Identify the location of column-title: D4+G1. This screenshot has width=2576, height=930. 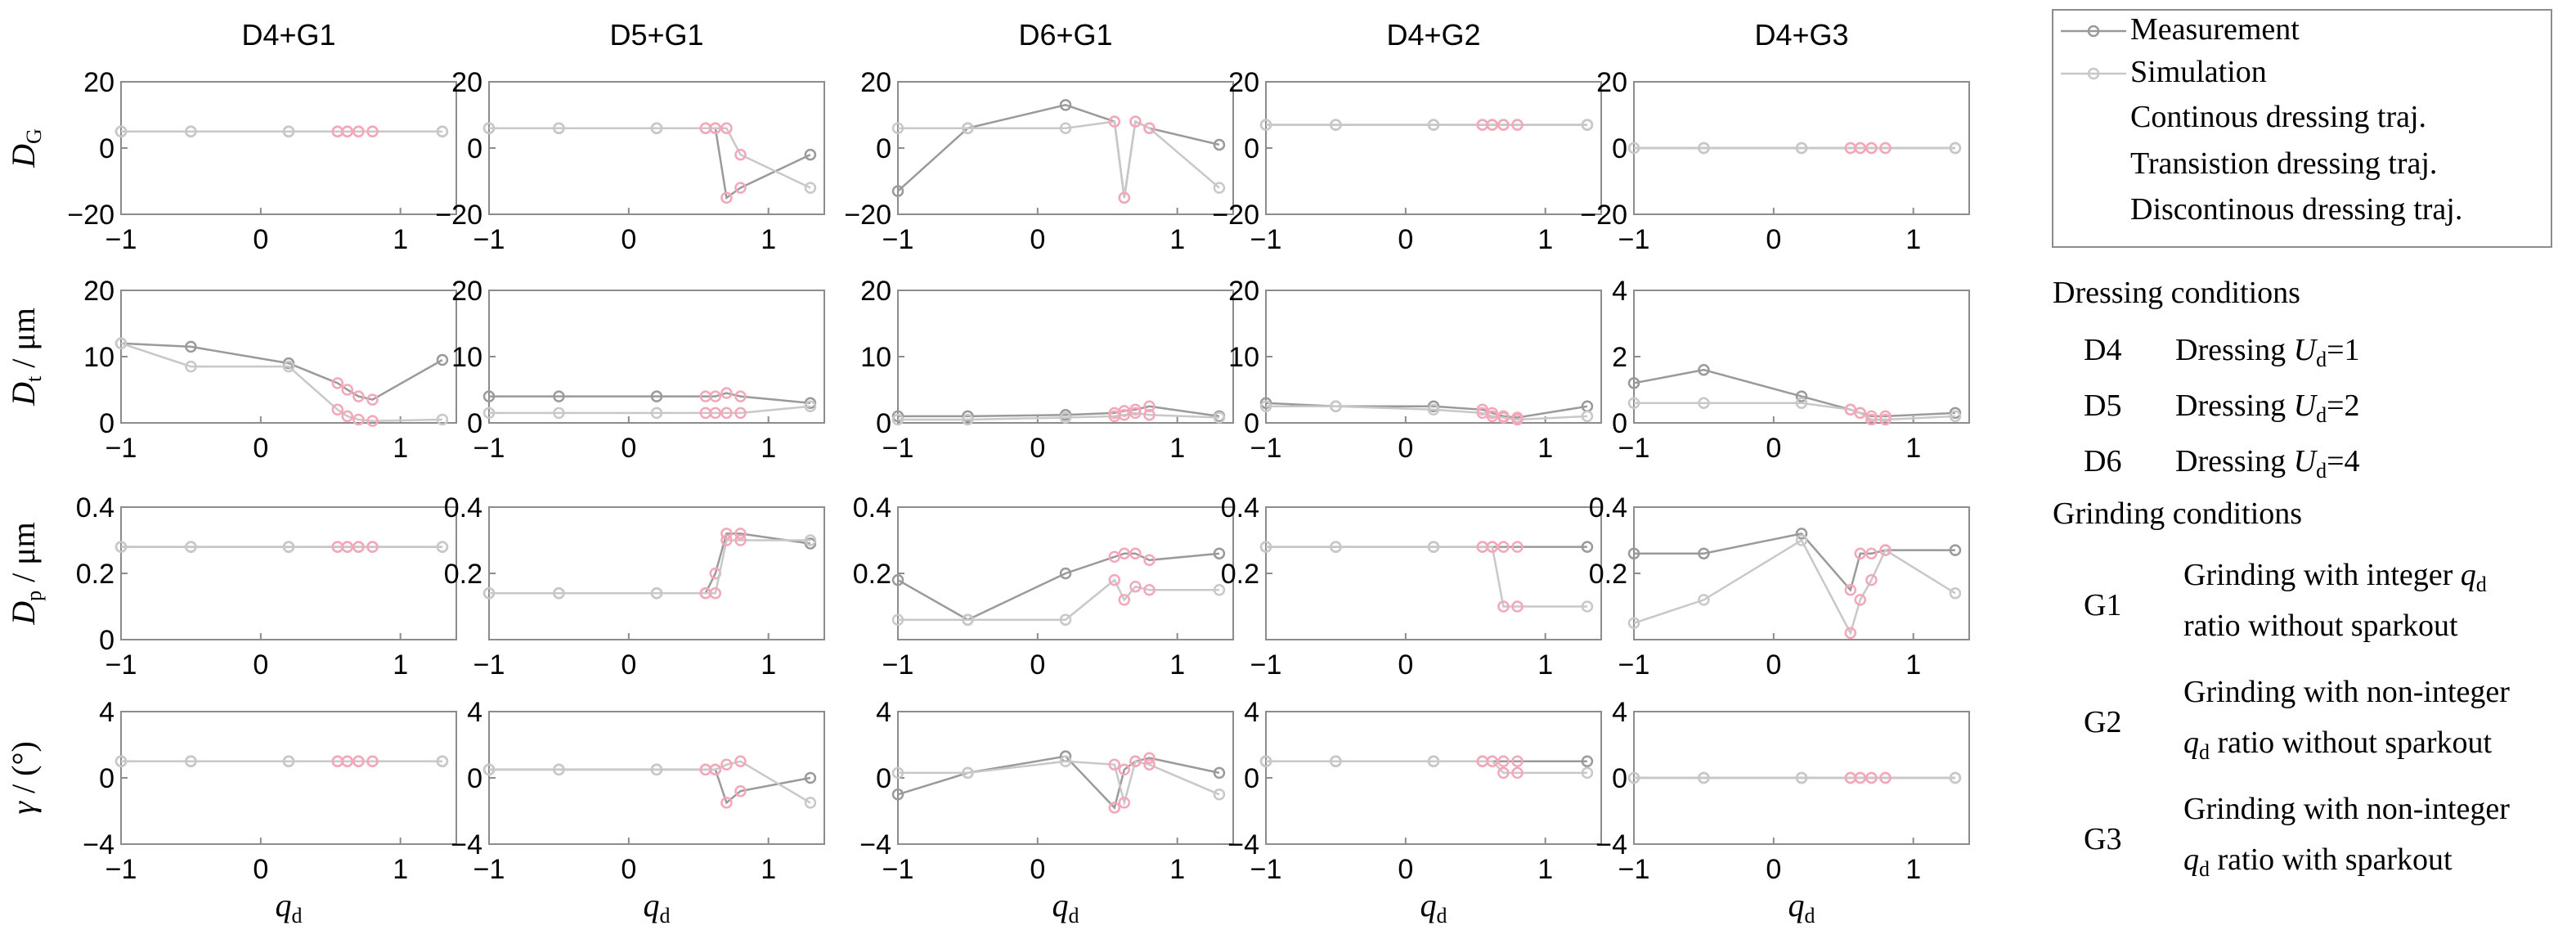
(288, 35).